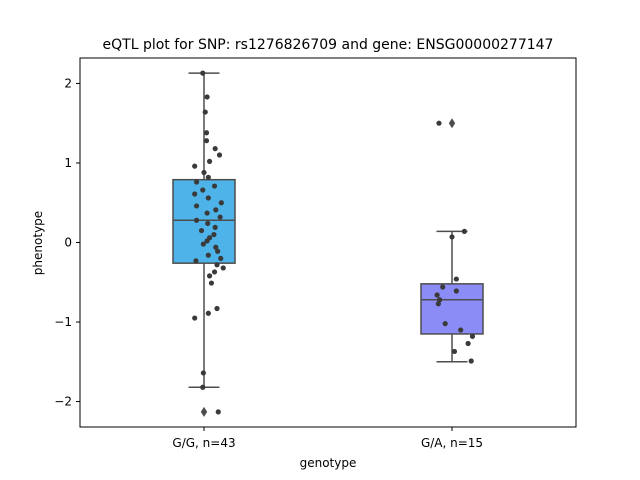  Describe the element at coordinates (63, 402) in the screenshot. I see `y-tick-label: −2` at that location.